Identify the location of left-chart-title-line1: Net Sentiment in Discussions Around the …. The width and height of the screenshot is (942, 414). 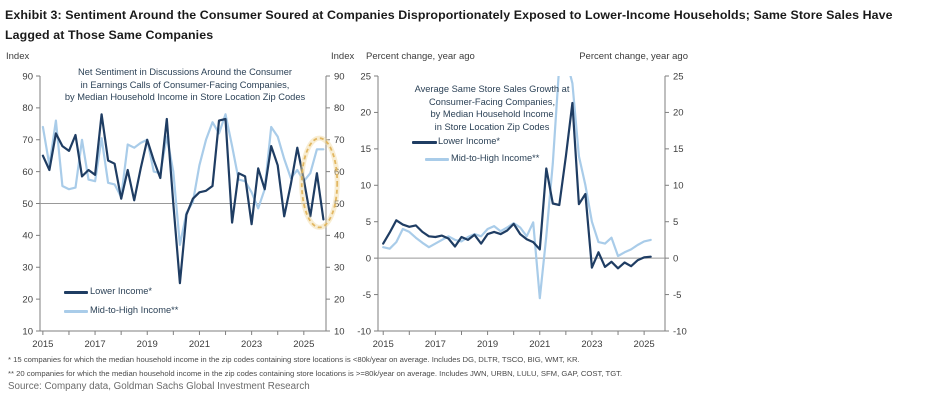
(185, 72).